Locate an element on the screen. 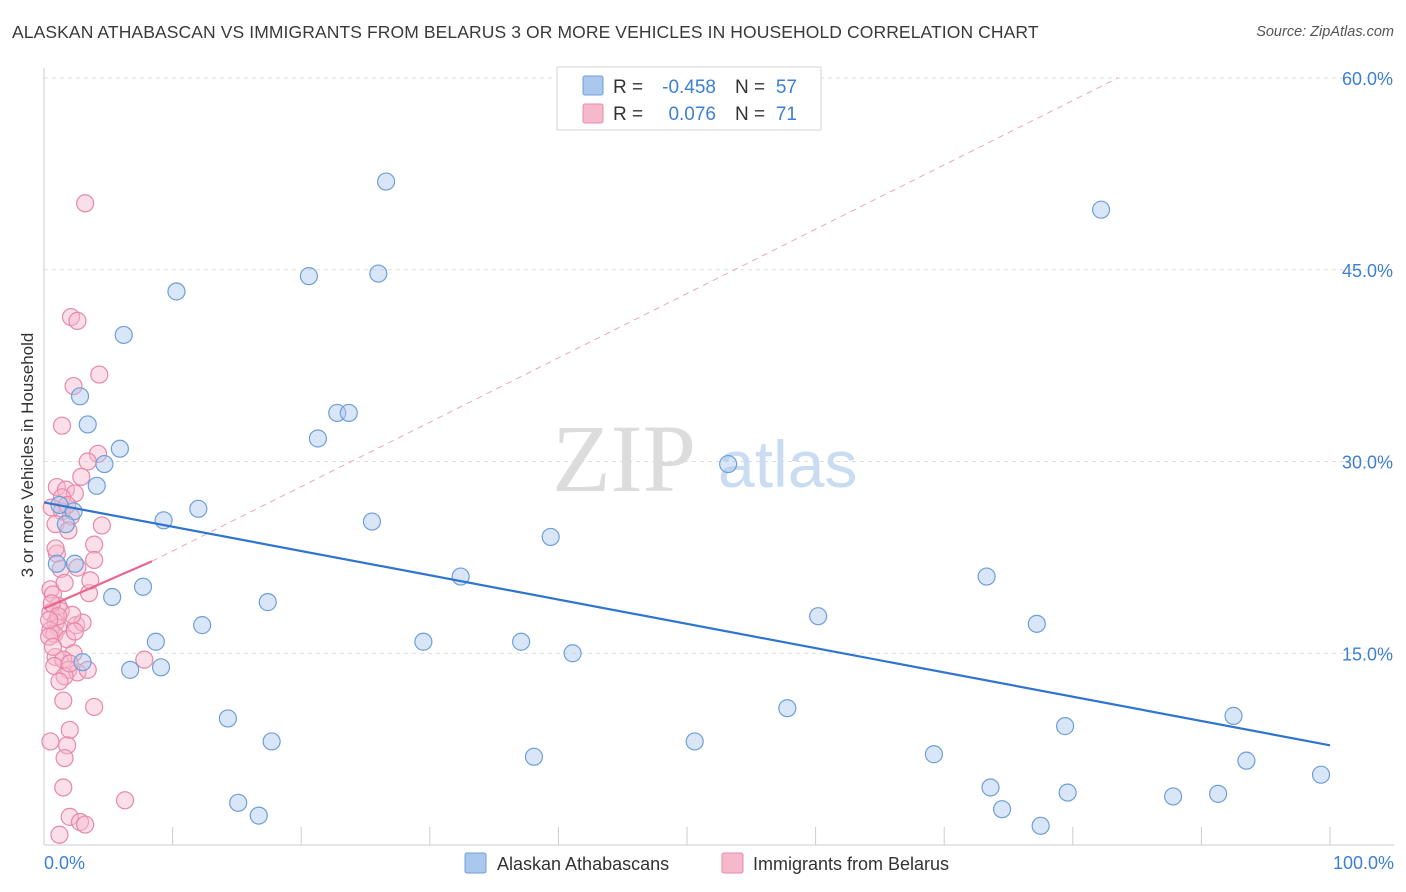 The height and width of the screenshot is (892, 1406). y-tick-label-2: 45.0% is located at coordinates (1367, 271).